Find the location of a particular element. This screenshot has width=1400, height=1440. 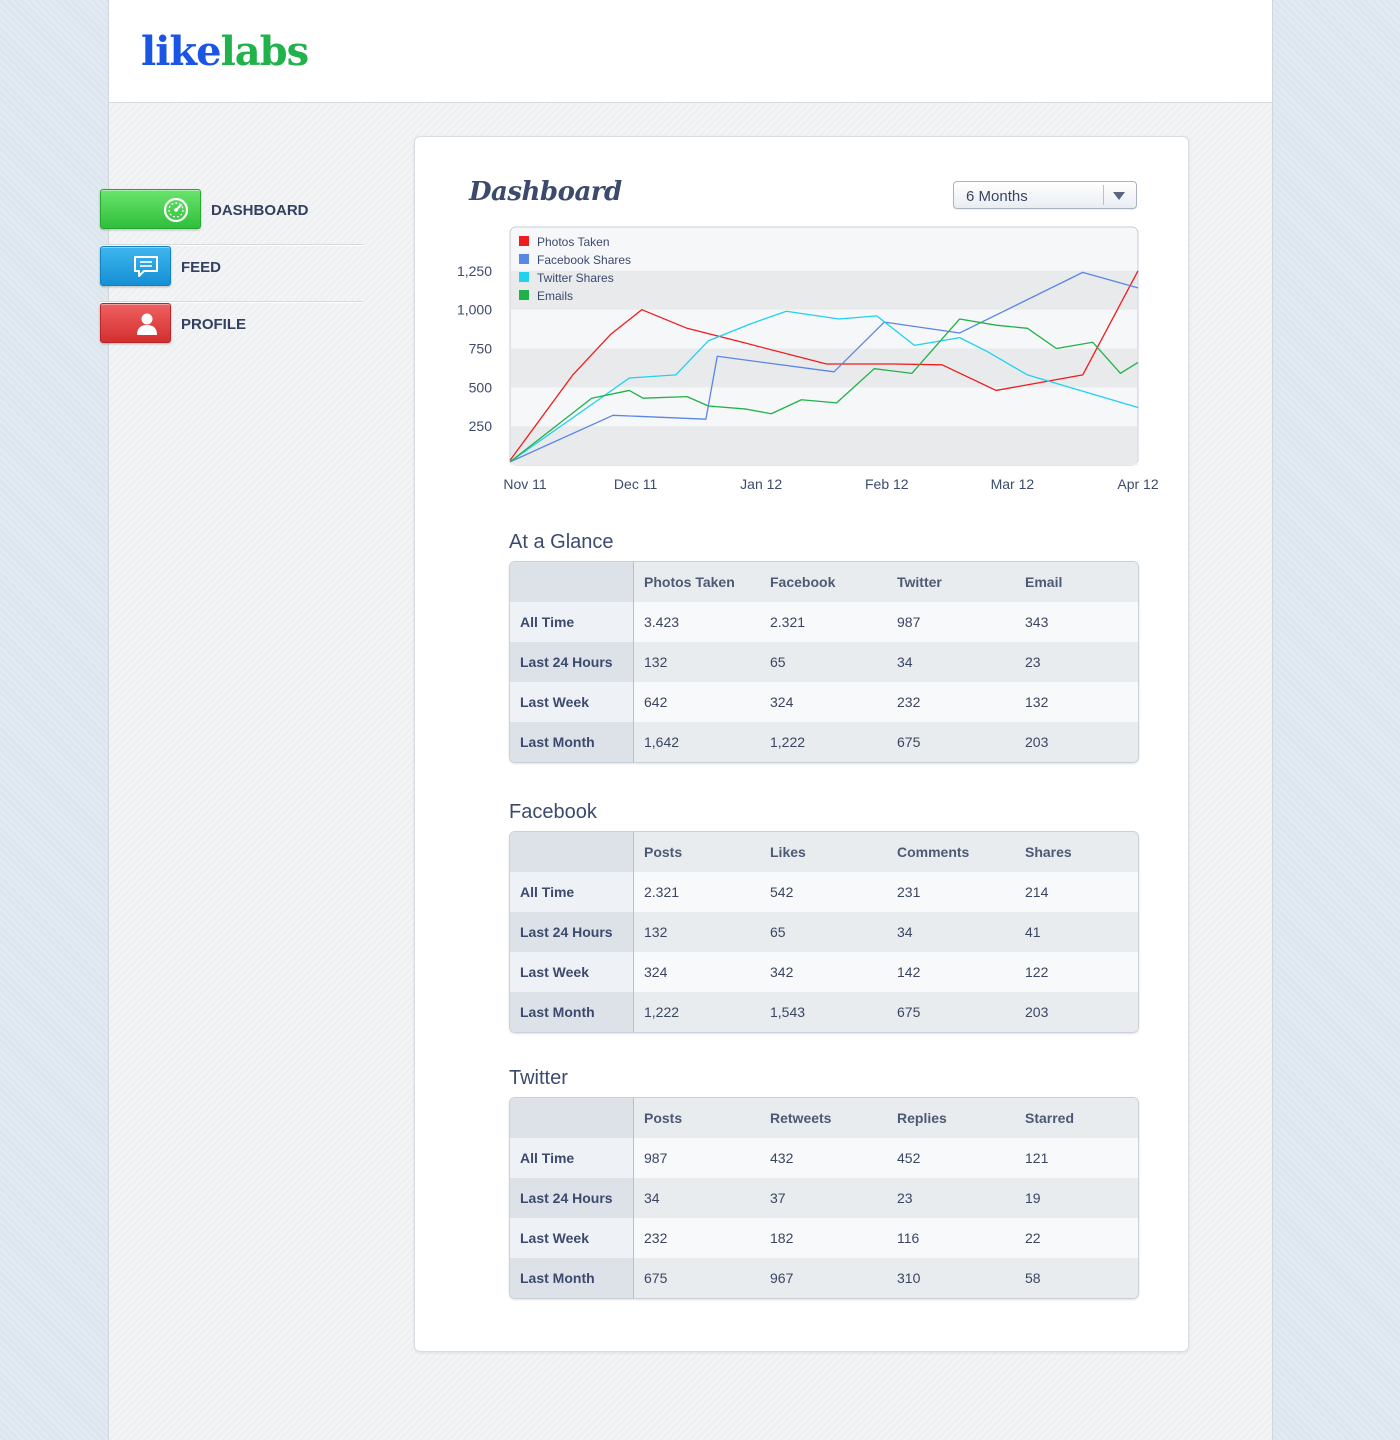

table-cell: 142 is located at coordinates (951, 972).